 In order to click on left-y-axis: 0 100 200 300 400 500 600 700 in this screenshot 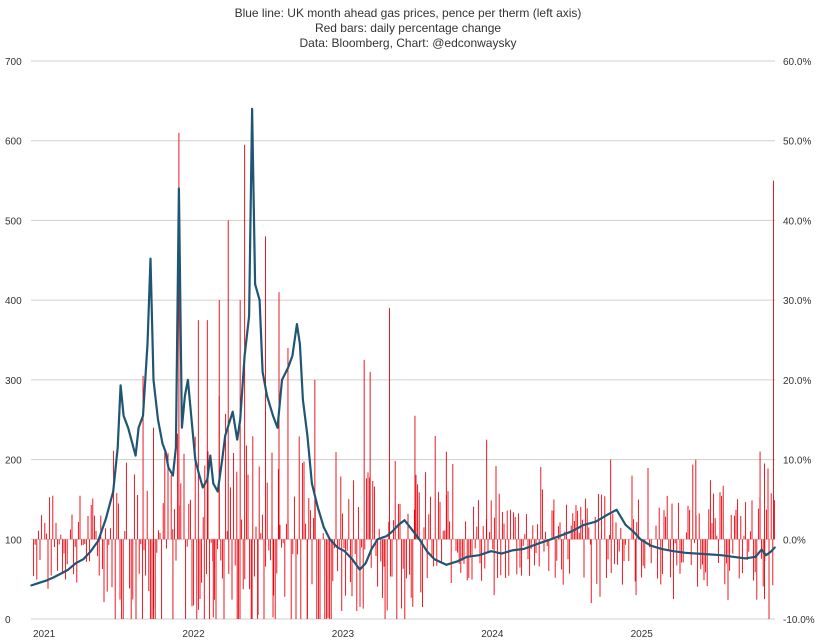, I will do `click(13, 341)`.